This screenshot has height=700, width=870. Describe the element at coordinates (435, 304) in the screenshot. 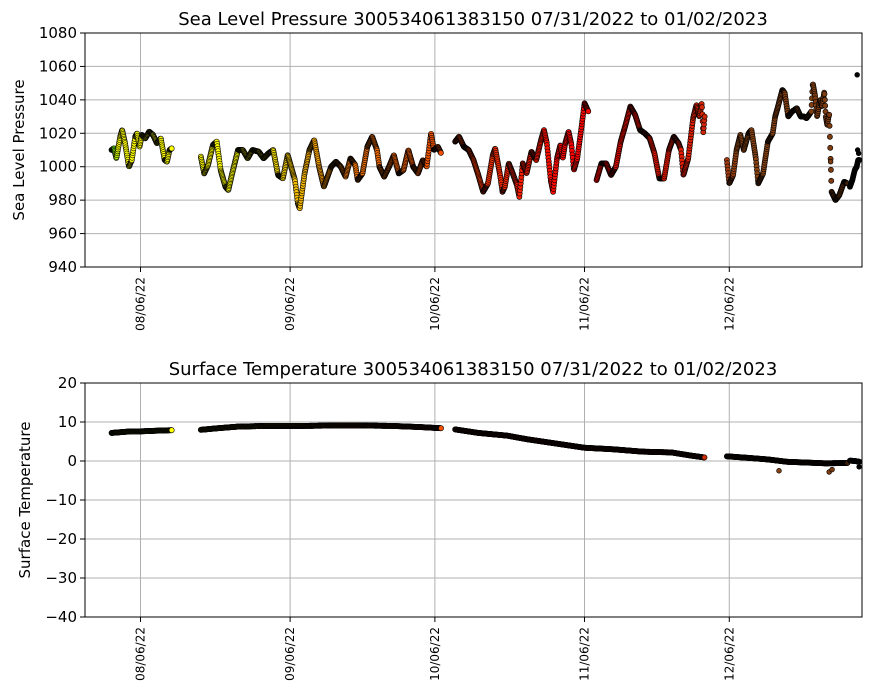

I see `pressure-x-tick-label: 10/06/22` at that location.